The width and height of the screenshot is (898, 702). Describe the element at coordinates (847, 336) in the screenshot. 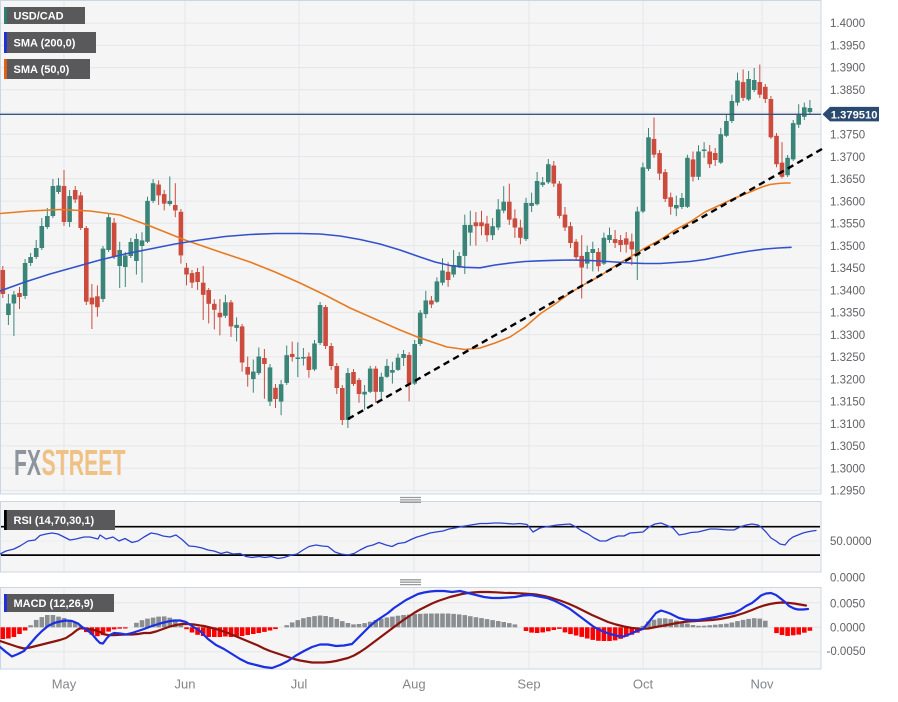

I see `svg-text: 1.3300` at that location.